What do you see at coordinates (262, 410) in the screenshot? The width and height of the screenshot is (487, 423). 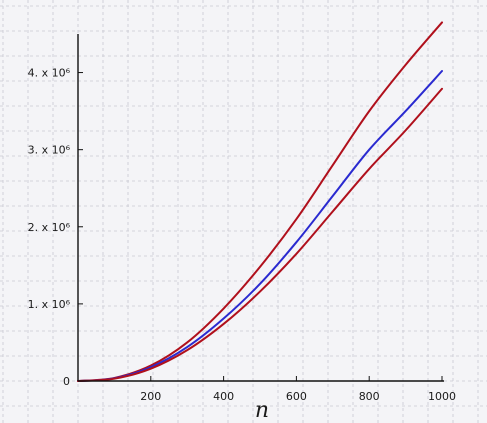 I see `x-axis-label: n` at bounding box center [262, 410].